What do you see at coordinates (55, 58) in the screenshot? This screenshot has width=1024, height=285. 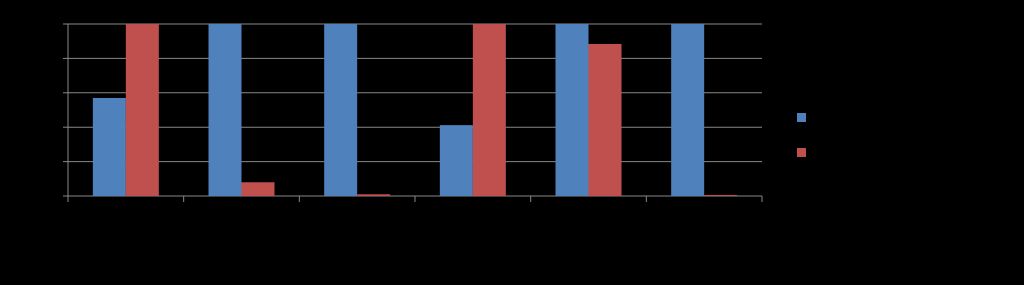 I see `y-tick-label: 4` at bounding box center [55, 58].